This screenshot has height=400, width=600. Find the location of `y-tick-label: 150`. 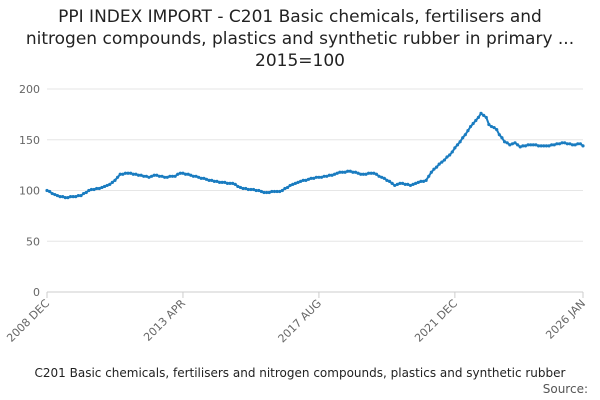

y-tick-label: 150 is located at coordinates (29, 140).